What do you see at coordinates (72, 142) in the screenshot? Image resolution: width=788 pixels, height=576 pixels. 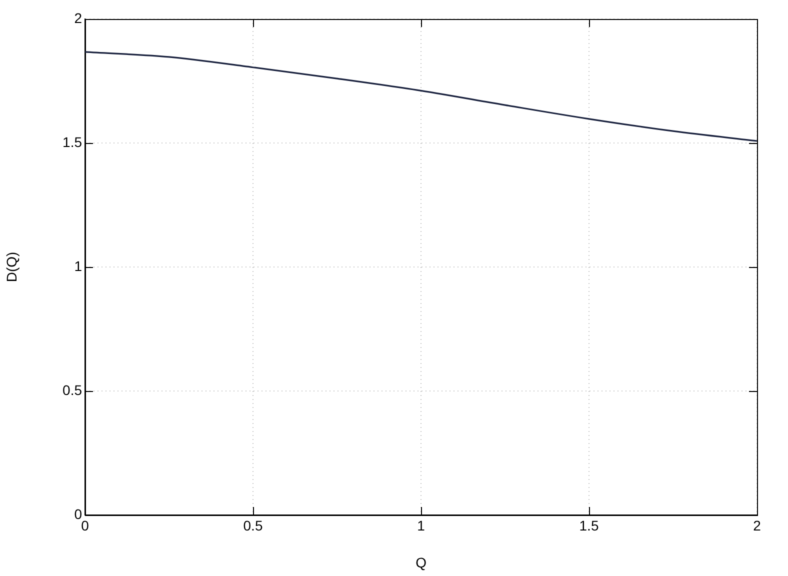 I see `y-tick-label: 1.5` at bounding box center [72, 142].